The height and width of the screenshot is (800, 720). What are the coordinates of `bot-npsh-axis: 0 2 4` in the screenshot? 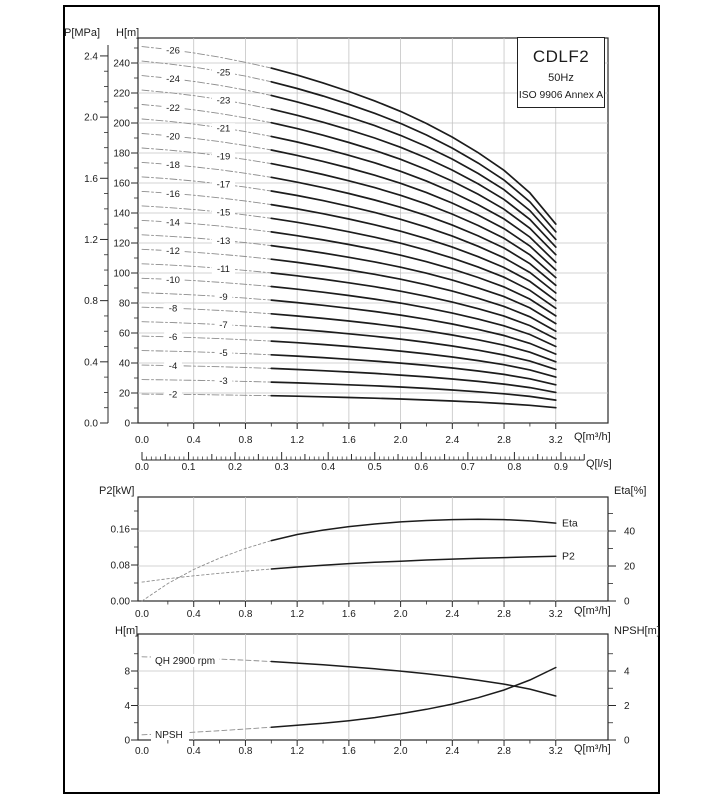 It's located at (619, 700).